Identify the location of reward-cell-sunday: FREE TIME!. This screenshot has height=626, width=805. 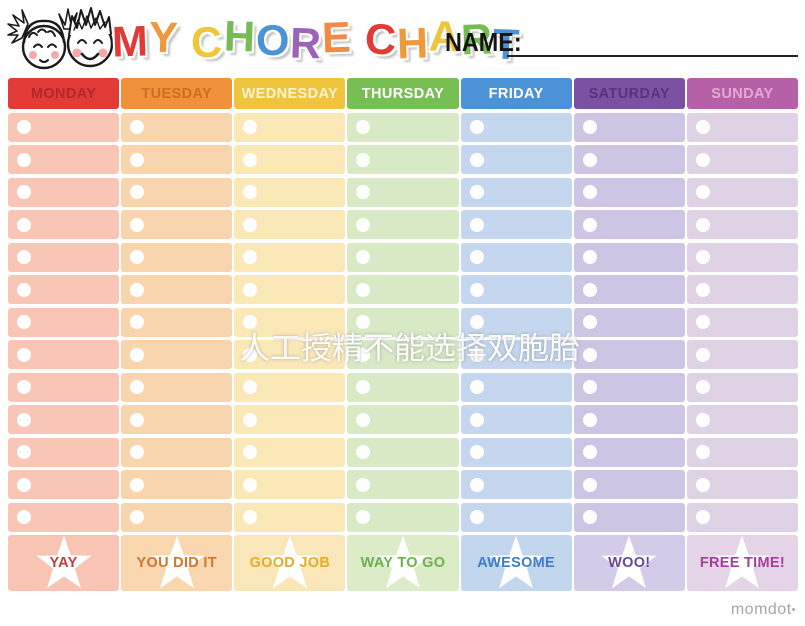
(742, 563).